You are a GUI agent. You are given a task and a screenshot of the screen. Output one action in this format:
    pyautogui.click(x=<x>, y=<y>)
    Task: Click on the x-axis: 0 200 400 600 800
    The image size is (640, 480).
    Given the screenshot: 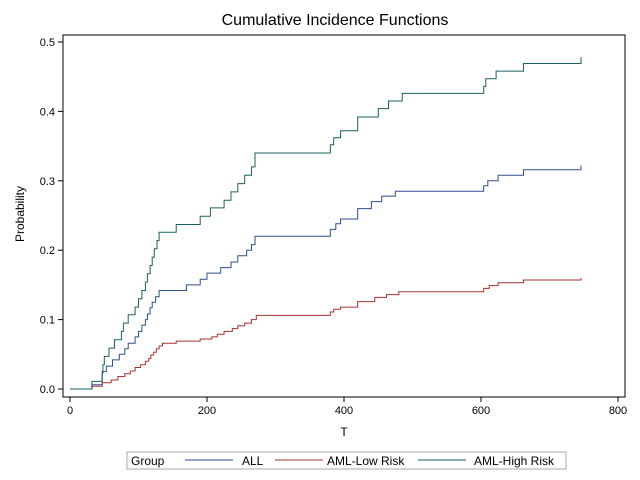 What is the action you would take?
    pyautogui.click(x=347, y=407)
    